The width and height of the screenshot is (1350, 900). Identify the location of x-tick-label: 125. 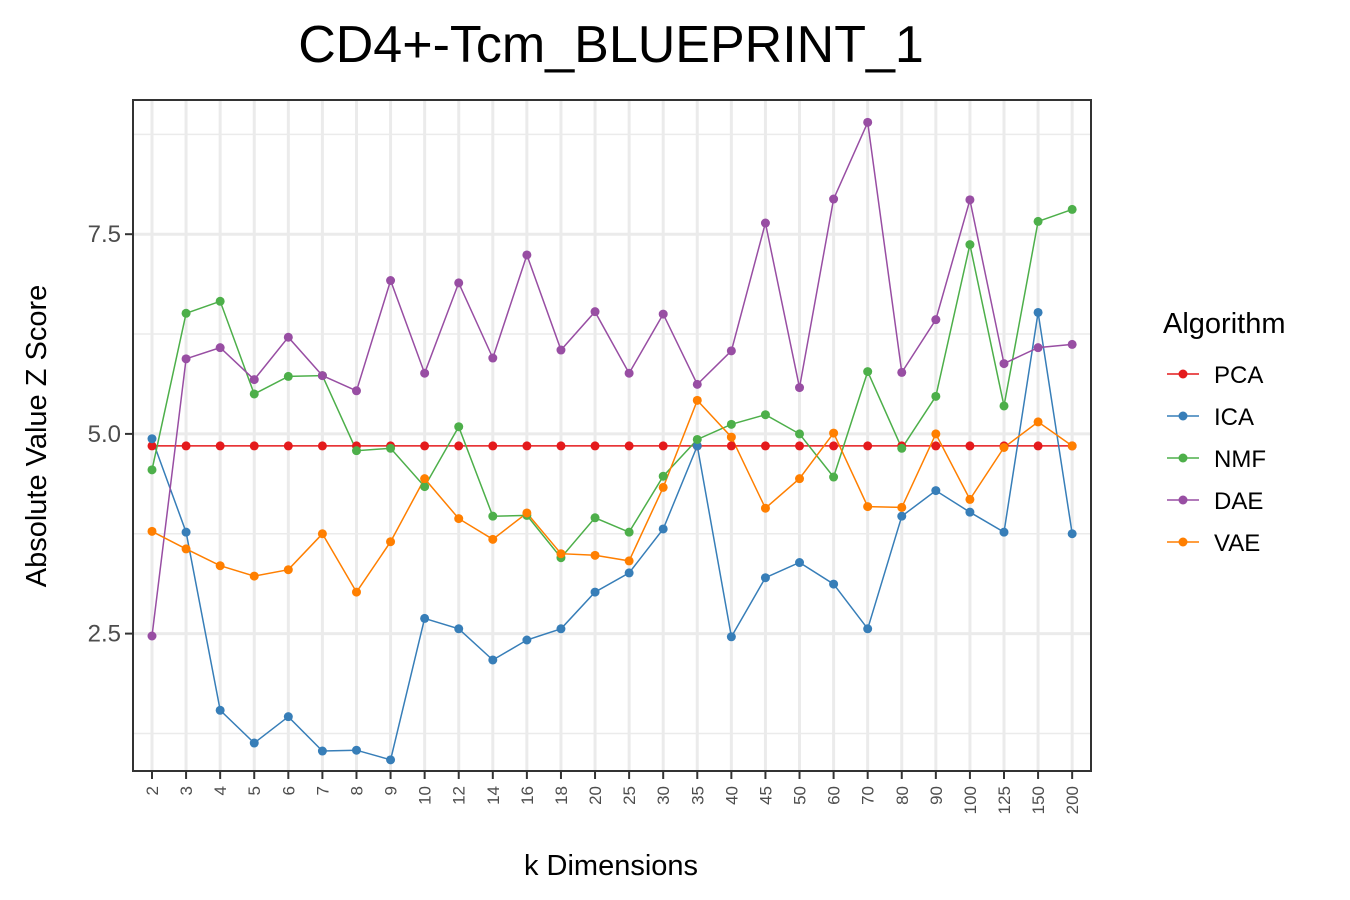
(1004, 800).